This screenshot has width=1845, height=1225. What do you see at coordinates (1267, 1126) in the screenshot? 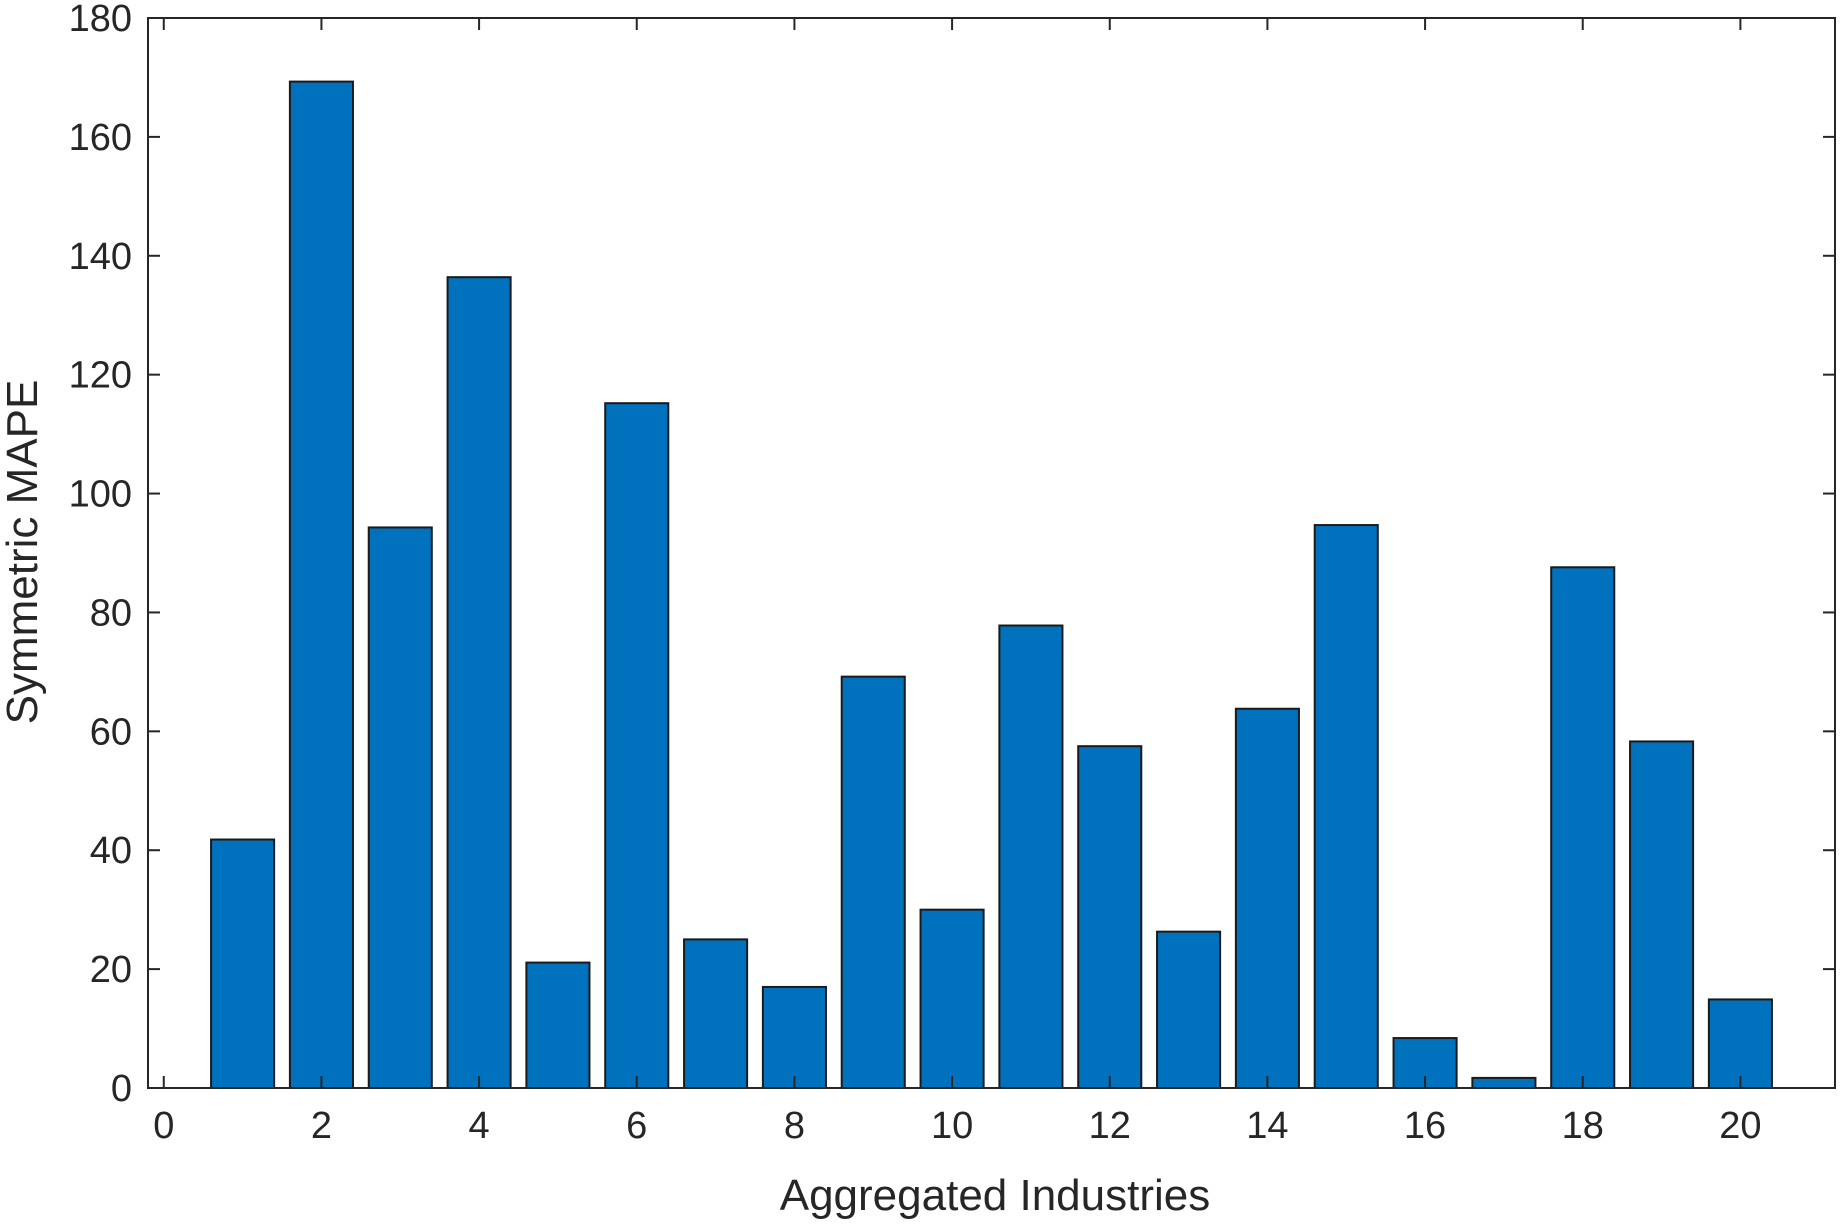
I see `x-tick-label: 14` at bounding box center [1267, 1126].